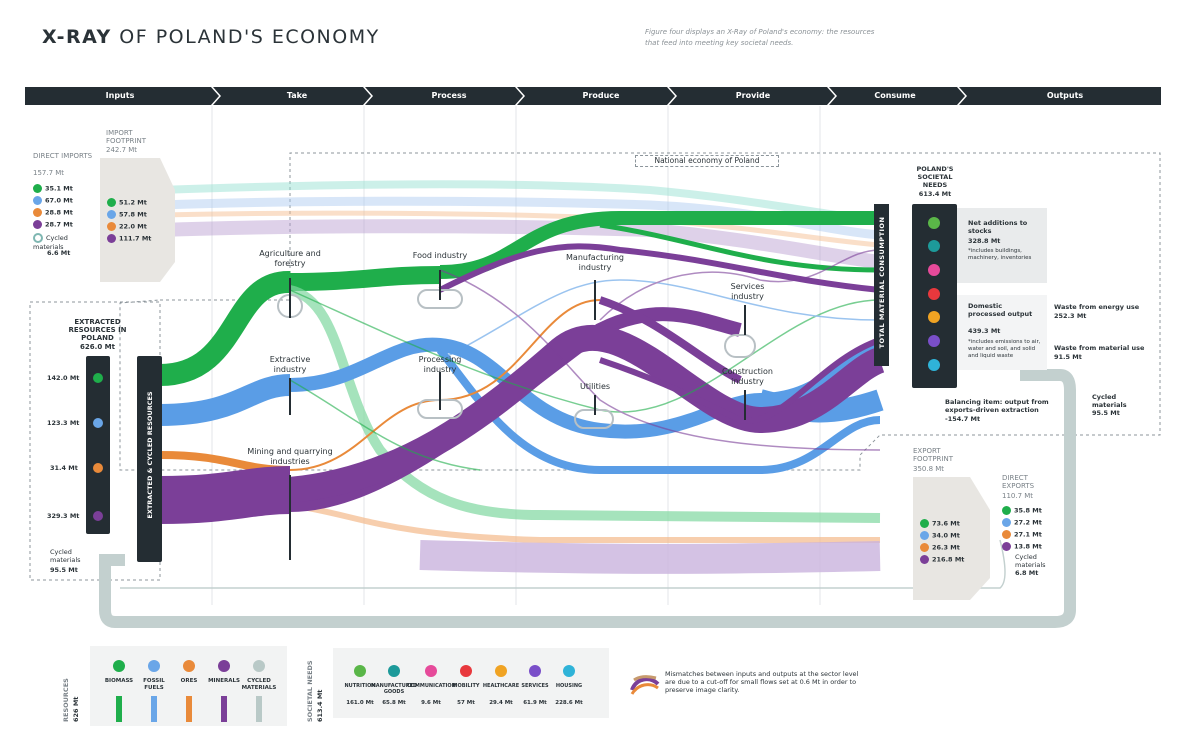 This screenshot has height=742, width=1200. I want to click on waste-energy-label: Waste from energy use, so click(1097, 307).